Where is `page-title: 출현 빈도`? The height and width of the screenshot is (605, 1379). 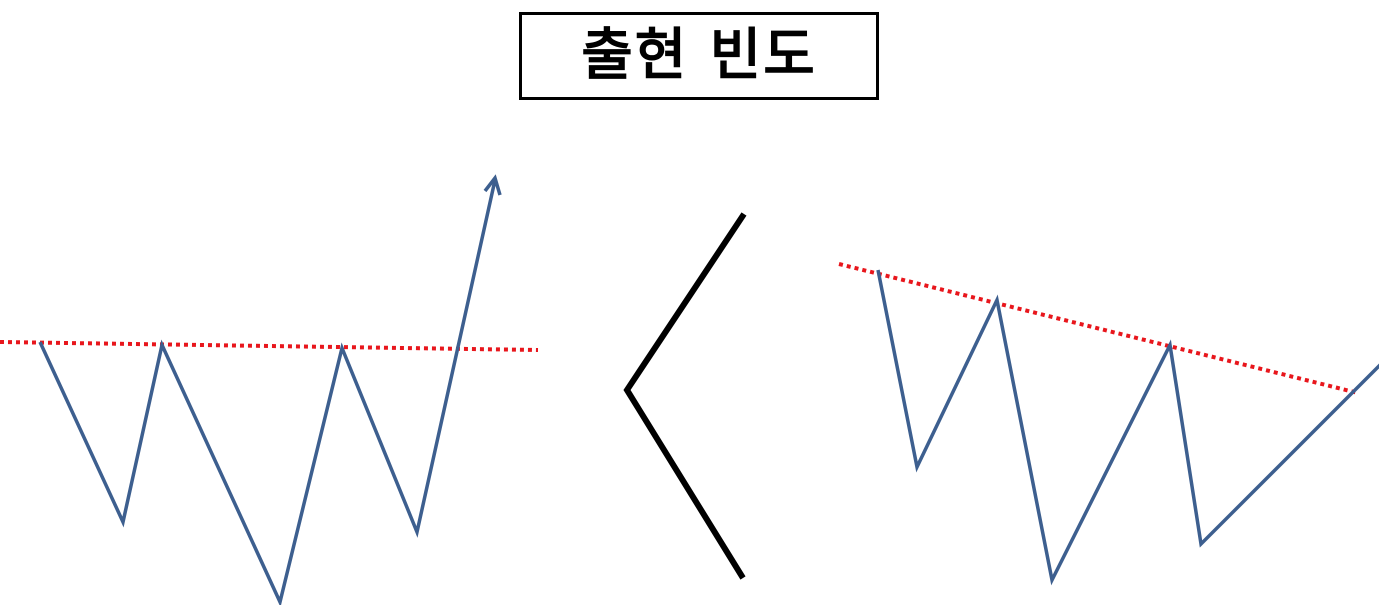 page-title: 출현 빈도 is located at coordinates (699, 55).